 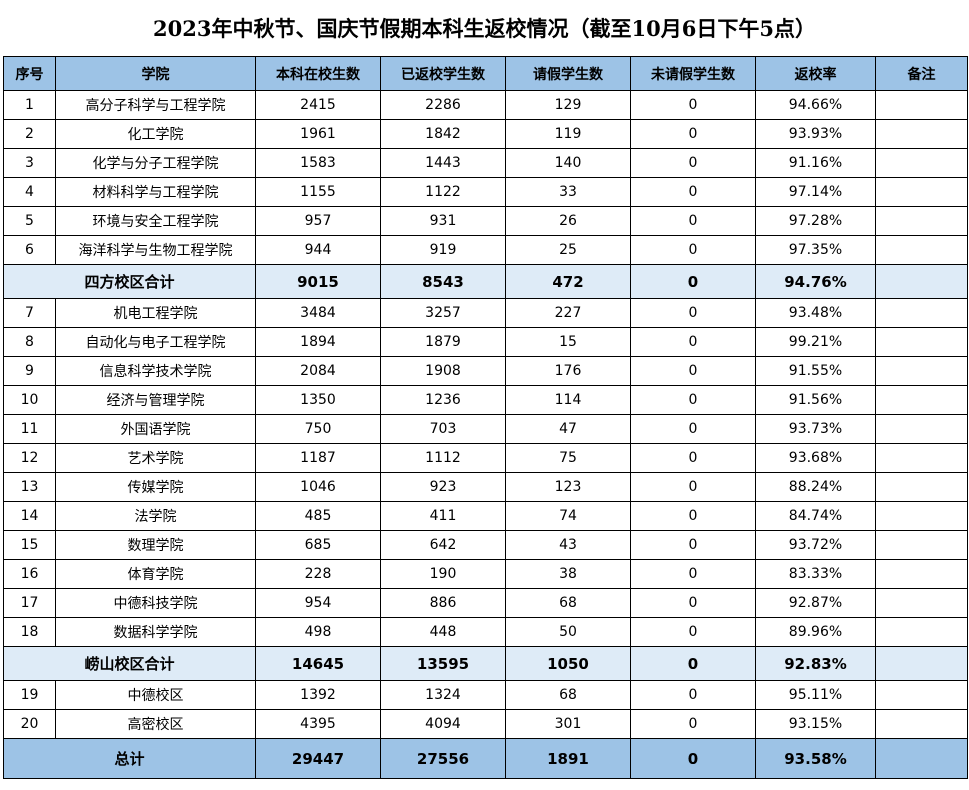 What do you see at coordinates (485, 221) in the screenshot?
I see `table-row: 5 环境与安全工程学院 957 931 26 0 97.28%` at bounding box center [485, 221].